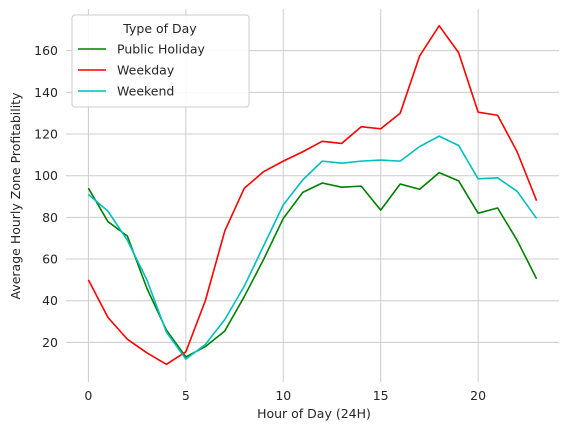  I want to click on y-tick-label: 100, so click(46, 175).